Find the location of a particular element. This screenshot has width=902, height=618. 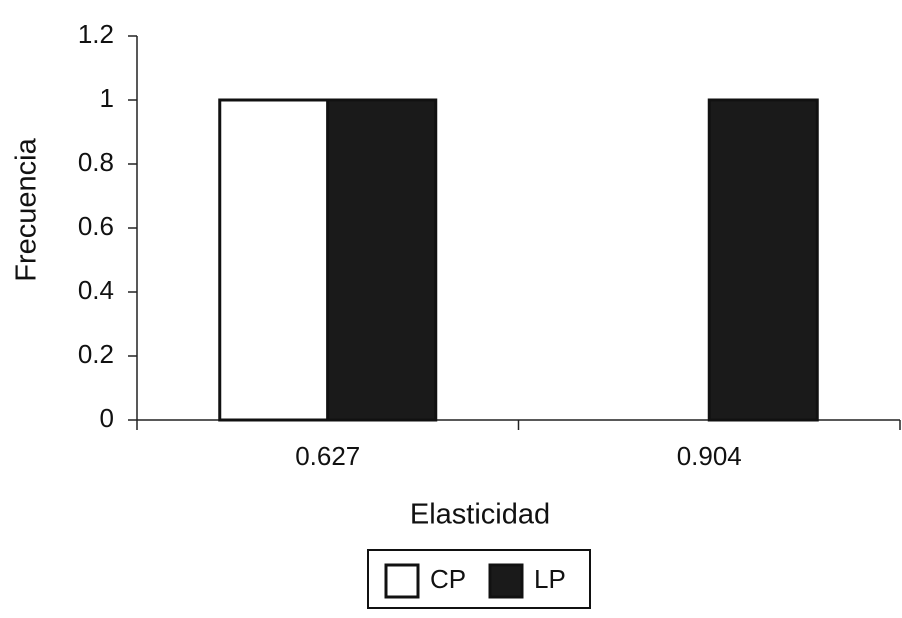

legend-box is located at coordinates (479, 579).